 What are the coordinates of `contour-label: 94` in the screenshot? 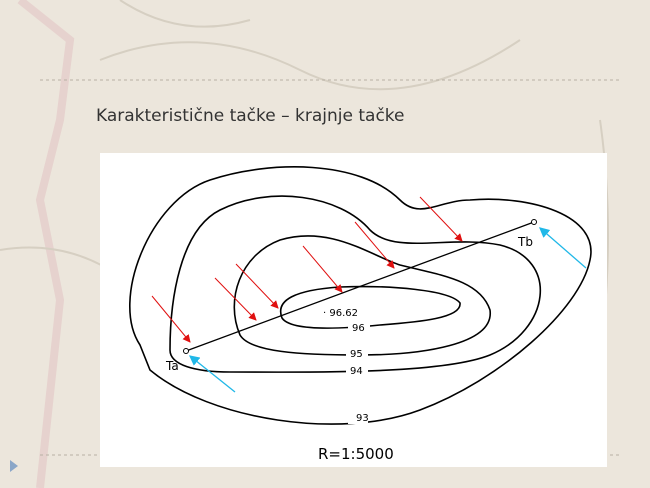 It's located at (356, 371).